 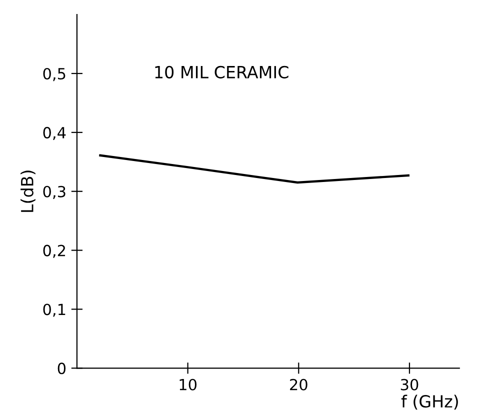 What do you see at coordinates (54, 251) in the screenshot?
I see `y-tick-label: 0,2` at bounding box center [54, 251].